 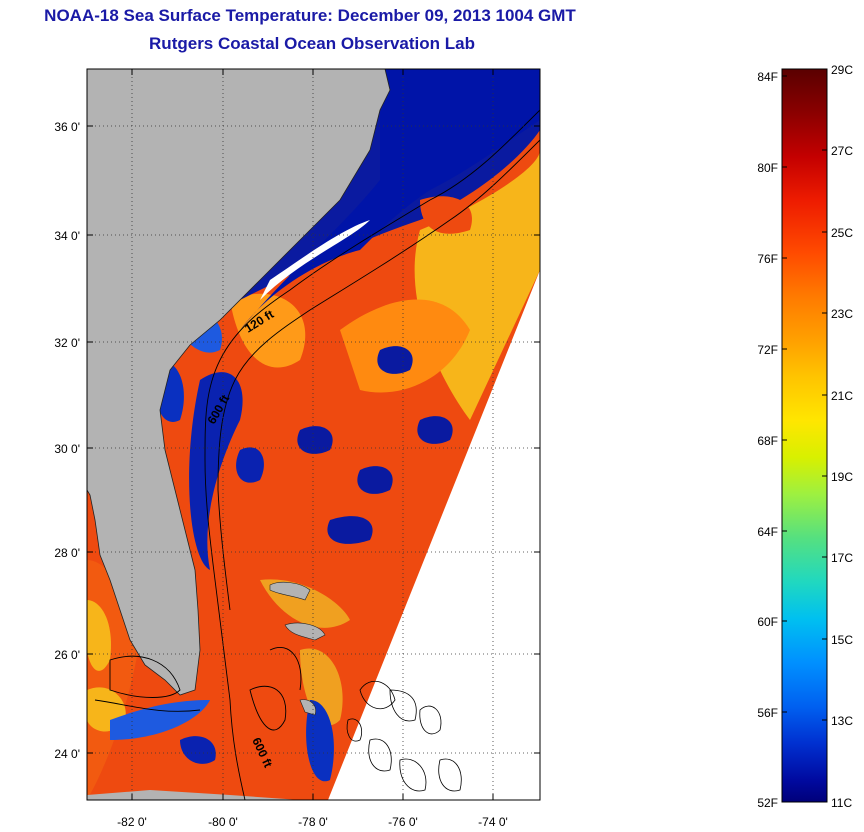 I want to click on map-subtitle: Rutgers Coastal Ocean Observation Lab, so click(x=312, y=43).